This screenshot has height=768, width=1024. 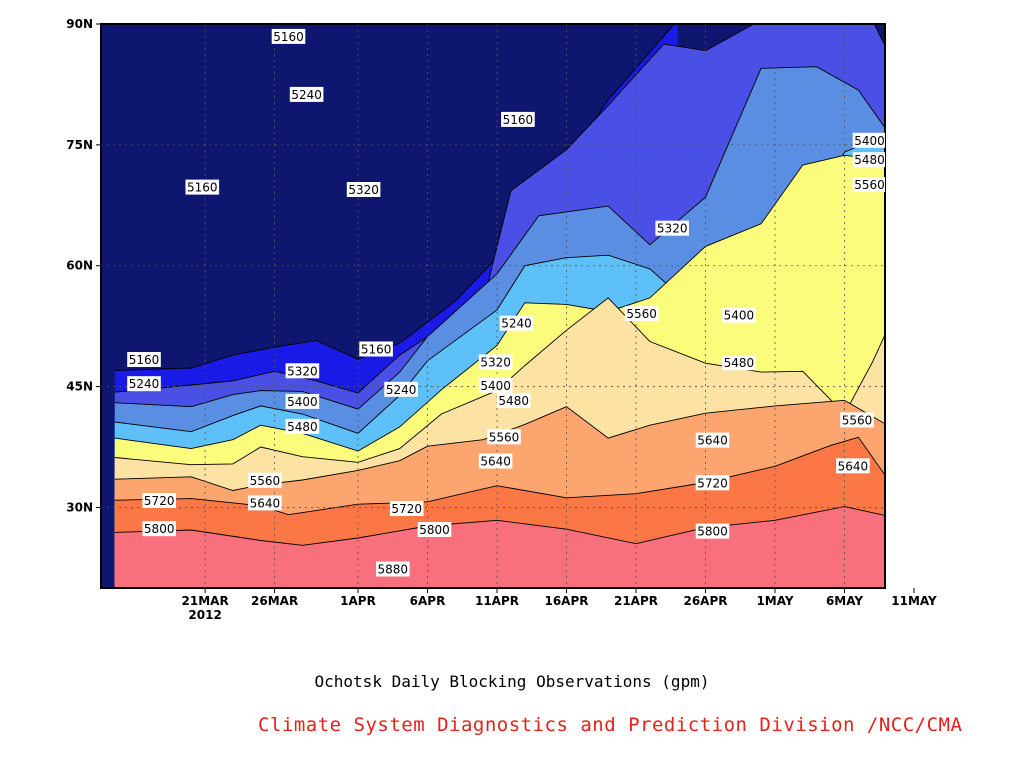 What do you see at coordinates (79, 266) in the screenshot?
I see `y-tick-label: 60N` at bounding box center [79, 266].